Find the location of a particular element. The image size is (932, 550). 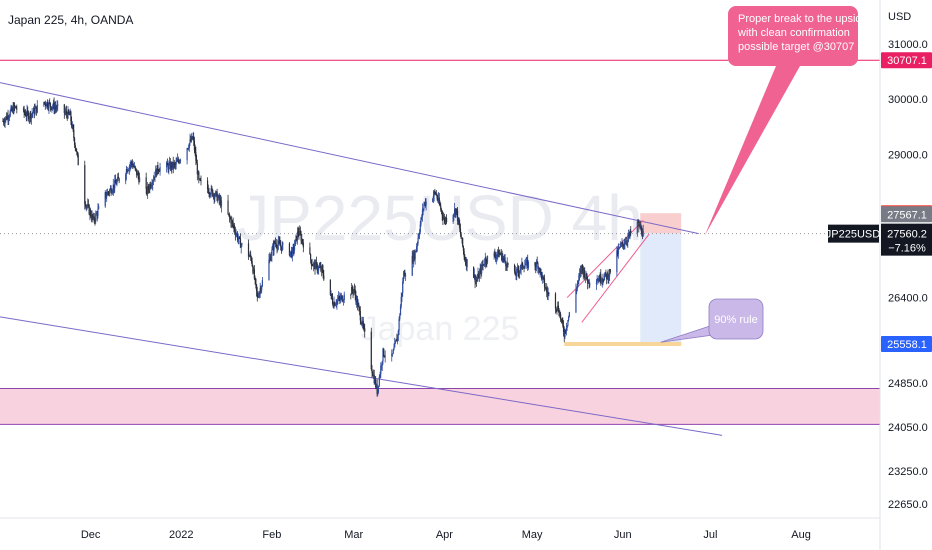

price-axis-panel is located at coordinates (906, 275).